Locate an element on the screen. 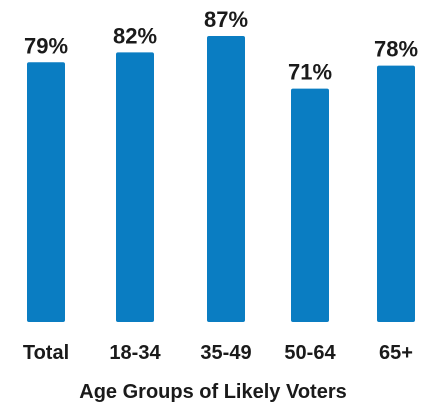  x-axis-title: Age Groups of Likely Voters is located at coordinates (212, 392).